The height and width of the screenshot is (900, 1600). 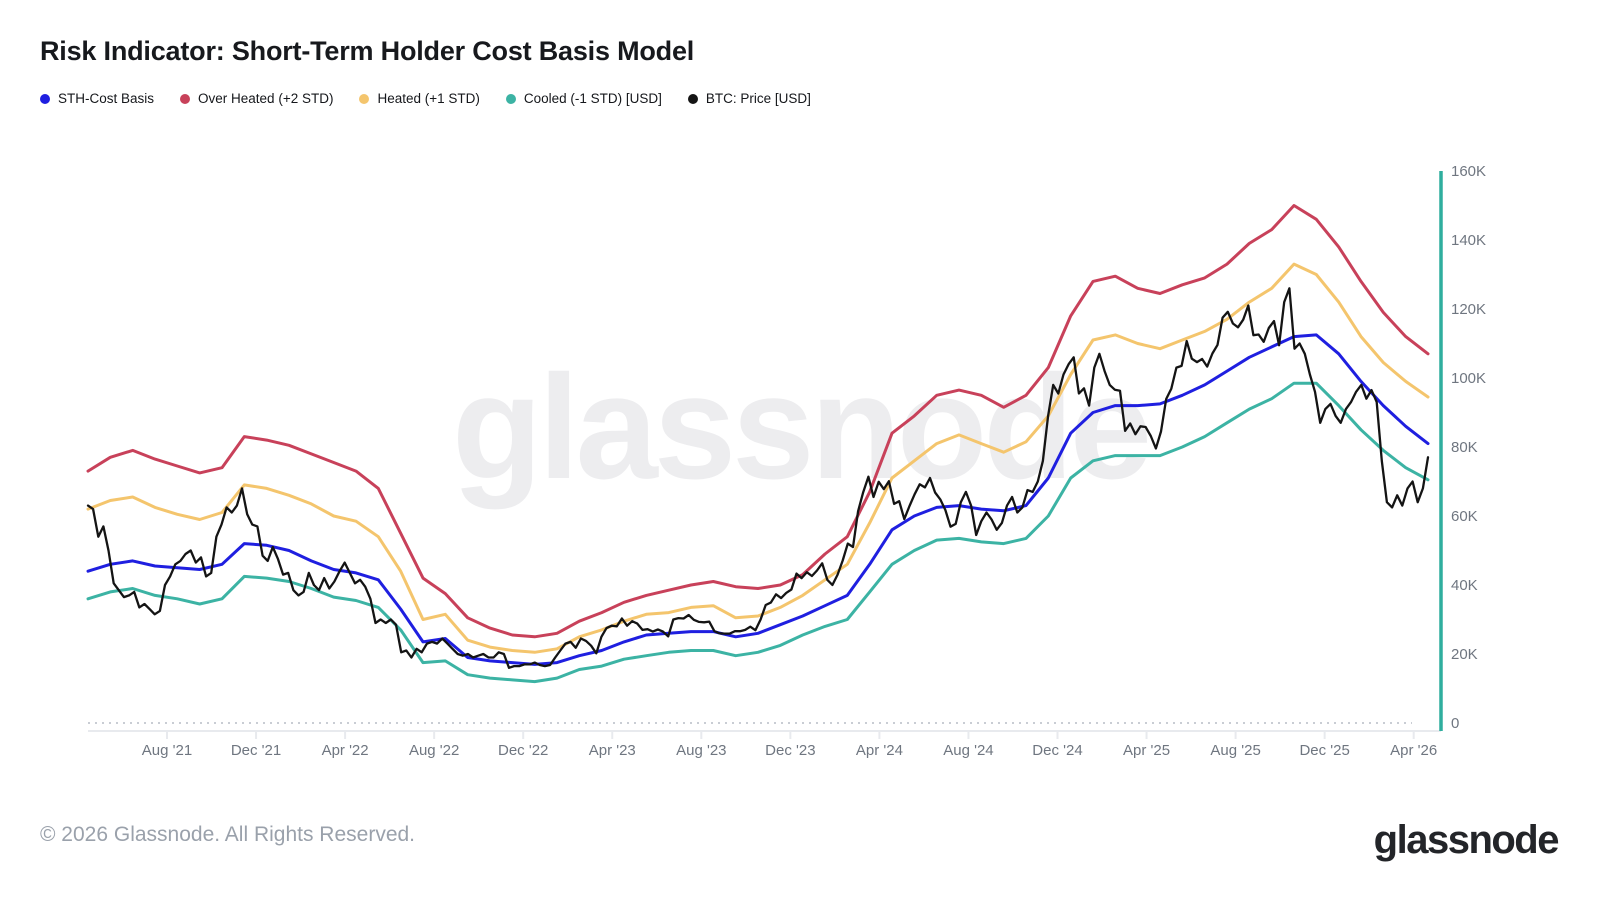 What do you see at coordinates (701, 750) in the screenshot?
I see `x-tick-label: Aug '23` at bounding box center [701, 750].